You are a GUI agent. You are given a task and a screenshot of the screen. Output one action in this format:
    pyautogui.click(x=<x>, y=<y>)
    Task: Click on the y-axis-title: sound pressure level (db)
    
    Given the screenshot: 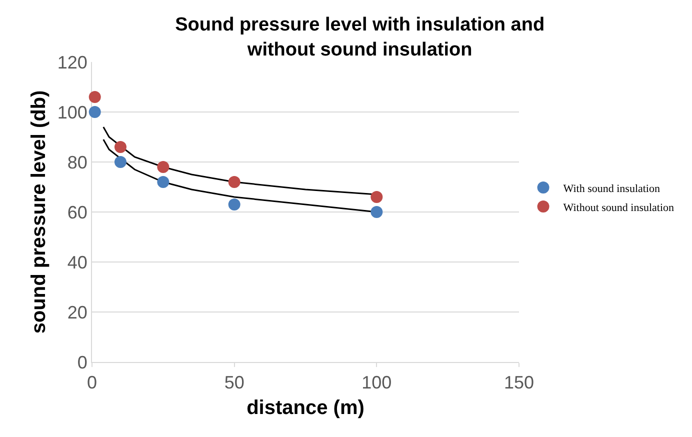 What is the action you would take?
    pyautogui.click(x=39, y=212)
    